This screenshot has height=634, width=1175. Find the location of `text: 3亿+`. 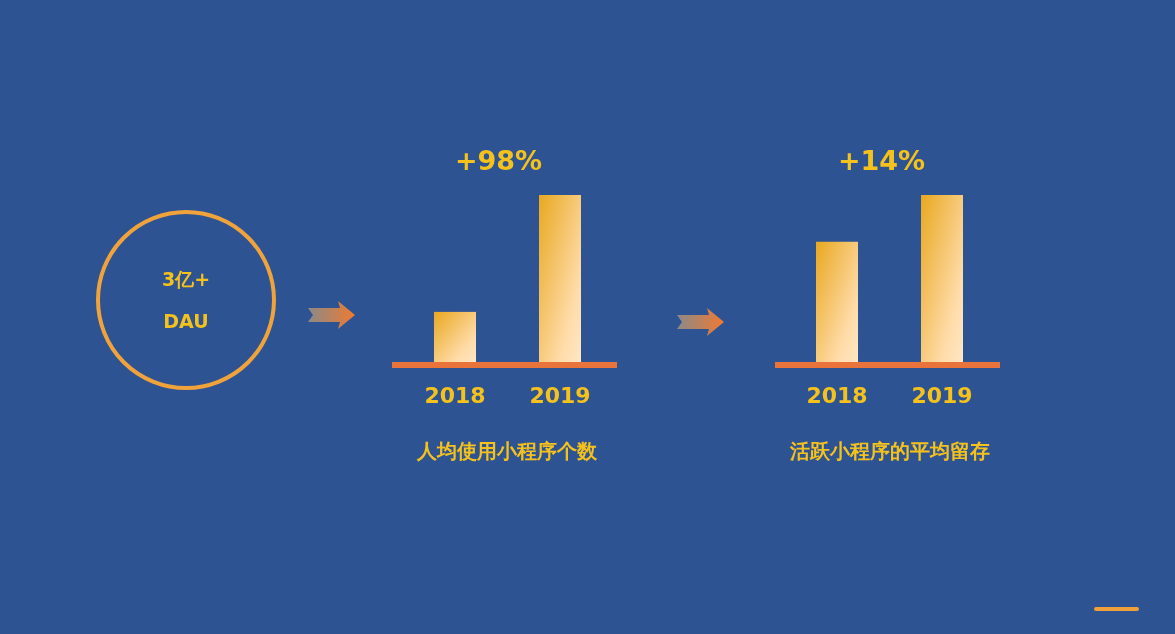

text: 3亿+ is located at coordinates (186, 279).